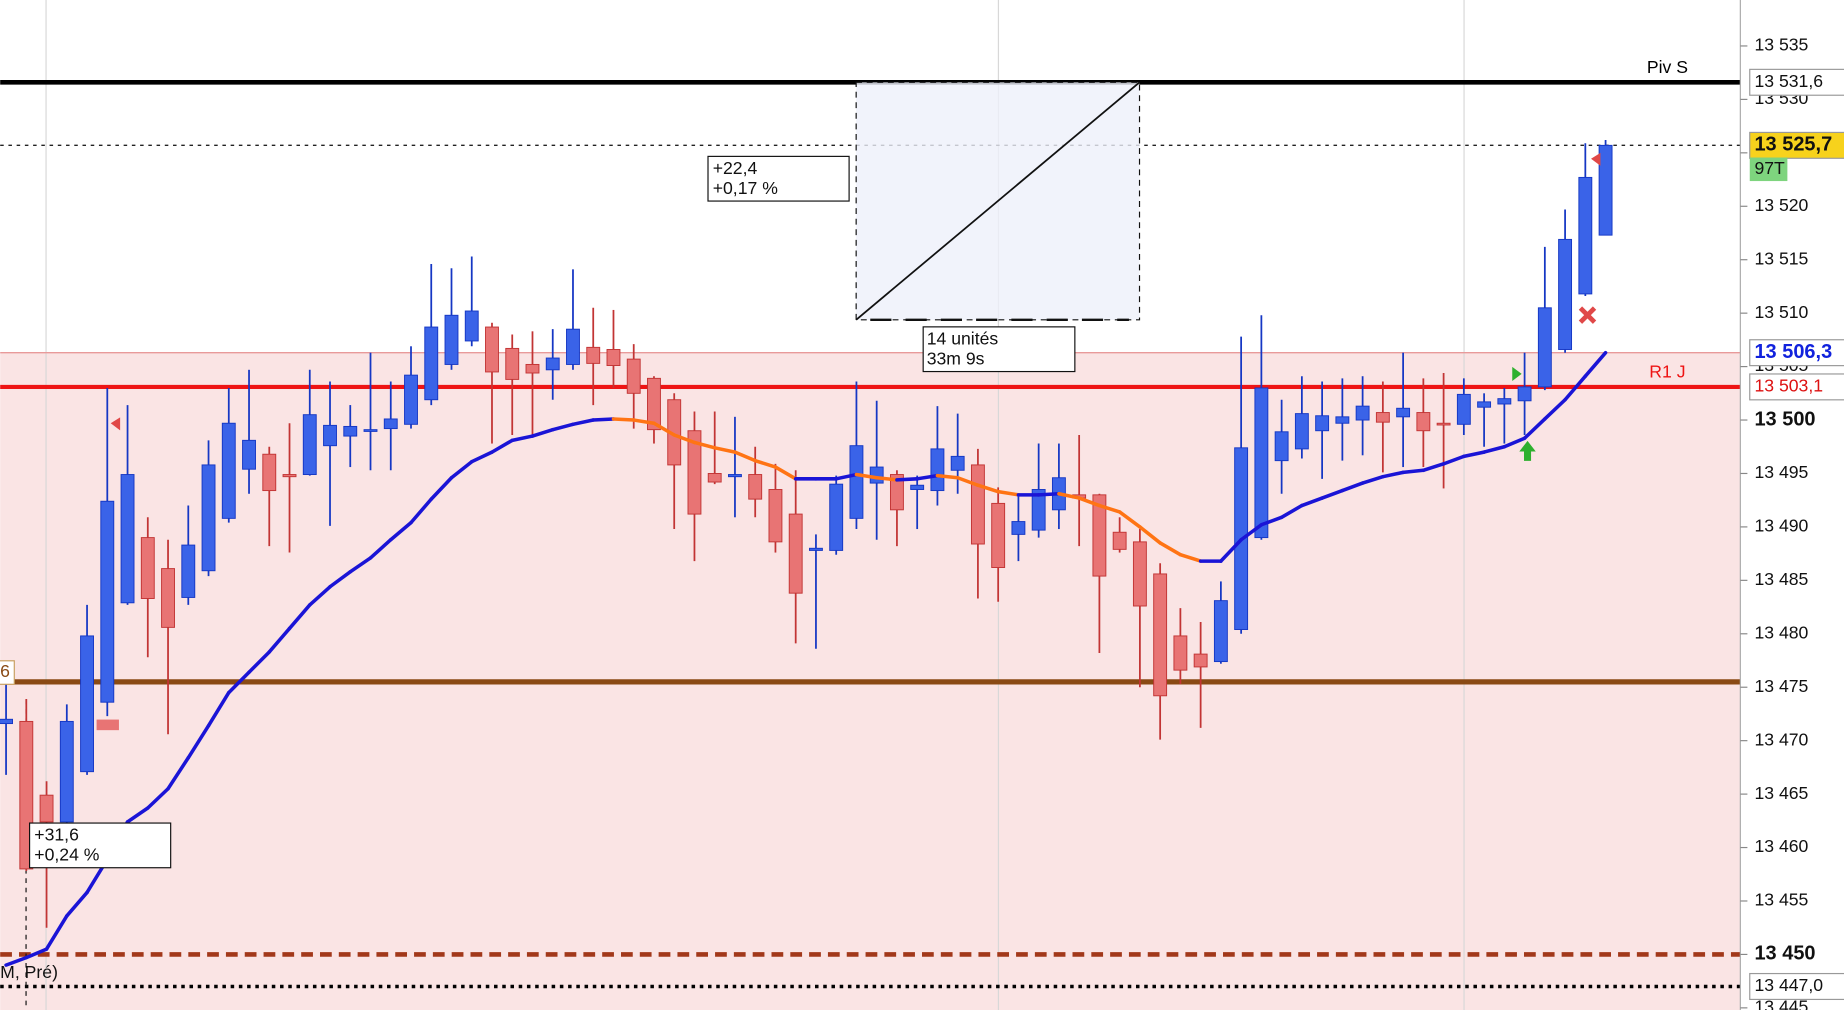 This screenshot has width=1844, height=1010. Describe the element at coordinates (1788, 386) in the screenshot. I see `level-label: 13 503,1` at that location.